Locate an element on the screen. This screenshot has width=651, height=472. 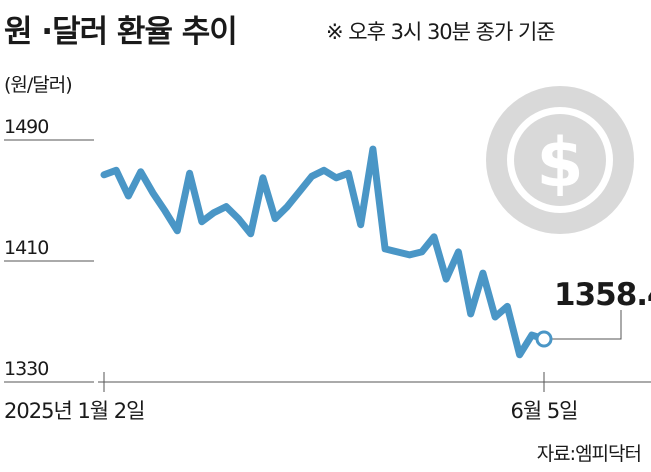
y-tick-label: 1410 is located at coordinates (26, 248).